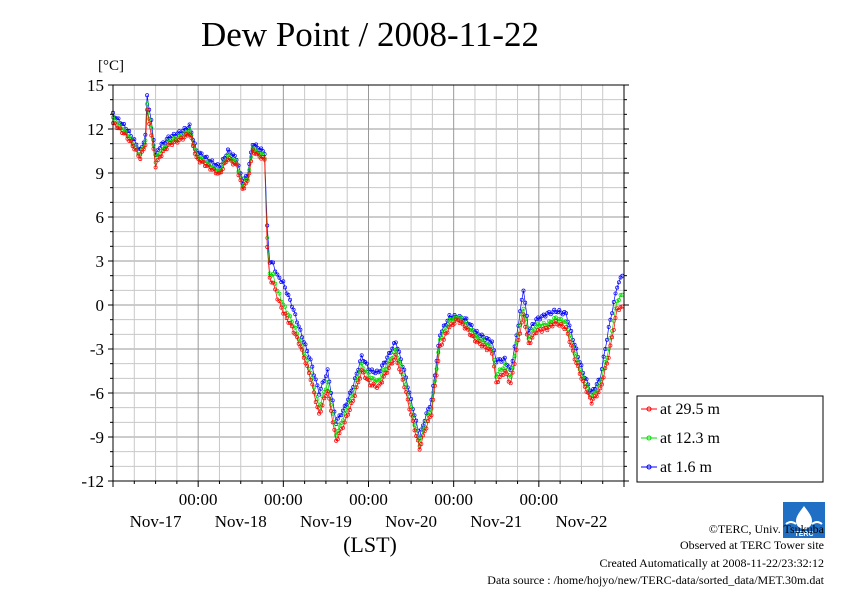 This screenshot has width=842, height=595. I want to click on y-tick-label: 15, so click(95, 85).